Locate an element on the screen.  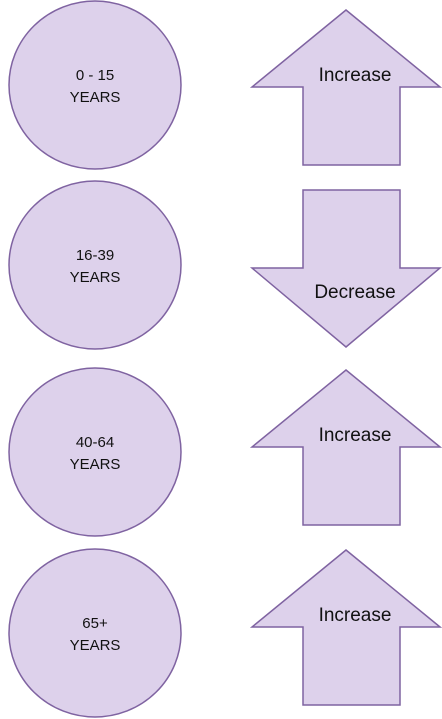
age-label: 40-64 is located at coordinates (95, 442).